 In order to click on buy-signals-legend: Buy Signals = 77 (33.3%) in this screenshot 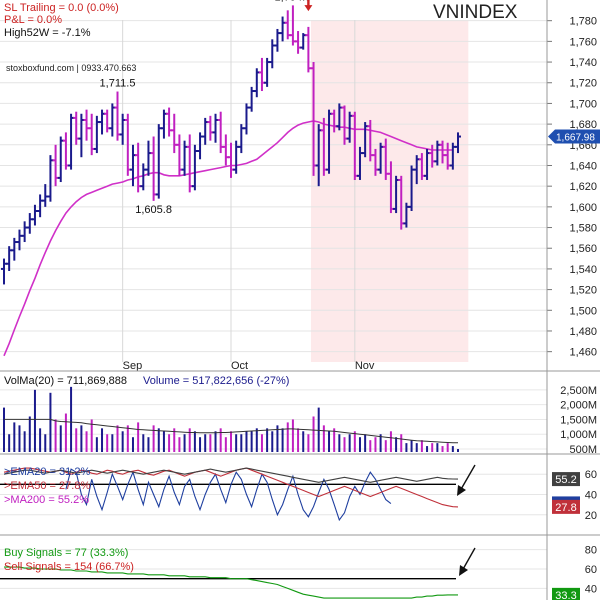, I will do `click(66, 553)`.